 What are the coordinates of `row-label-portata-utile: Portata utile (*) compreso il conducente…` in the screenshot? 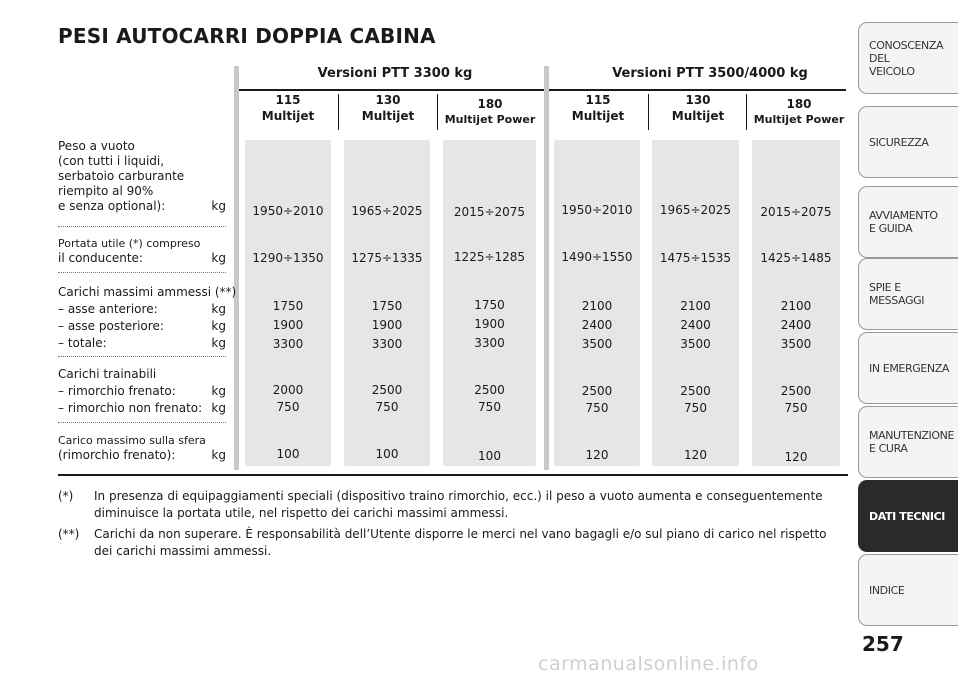 It's located at (142, 251).